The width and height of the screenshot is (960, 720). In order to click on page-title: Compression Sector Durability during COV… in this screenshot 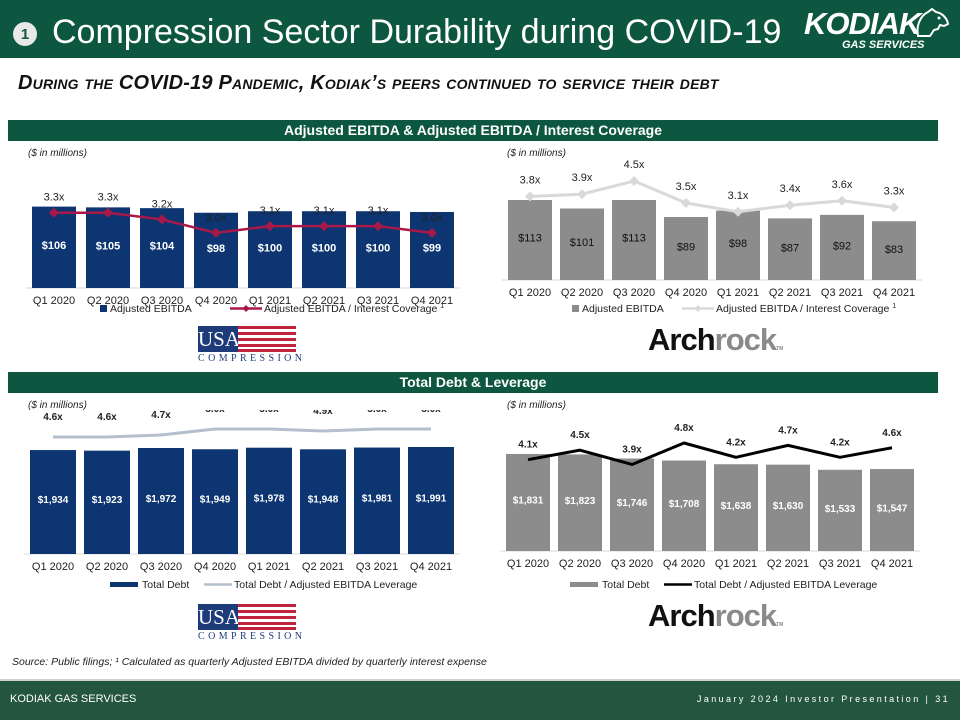, I will do `click(417, 32)`.